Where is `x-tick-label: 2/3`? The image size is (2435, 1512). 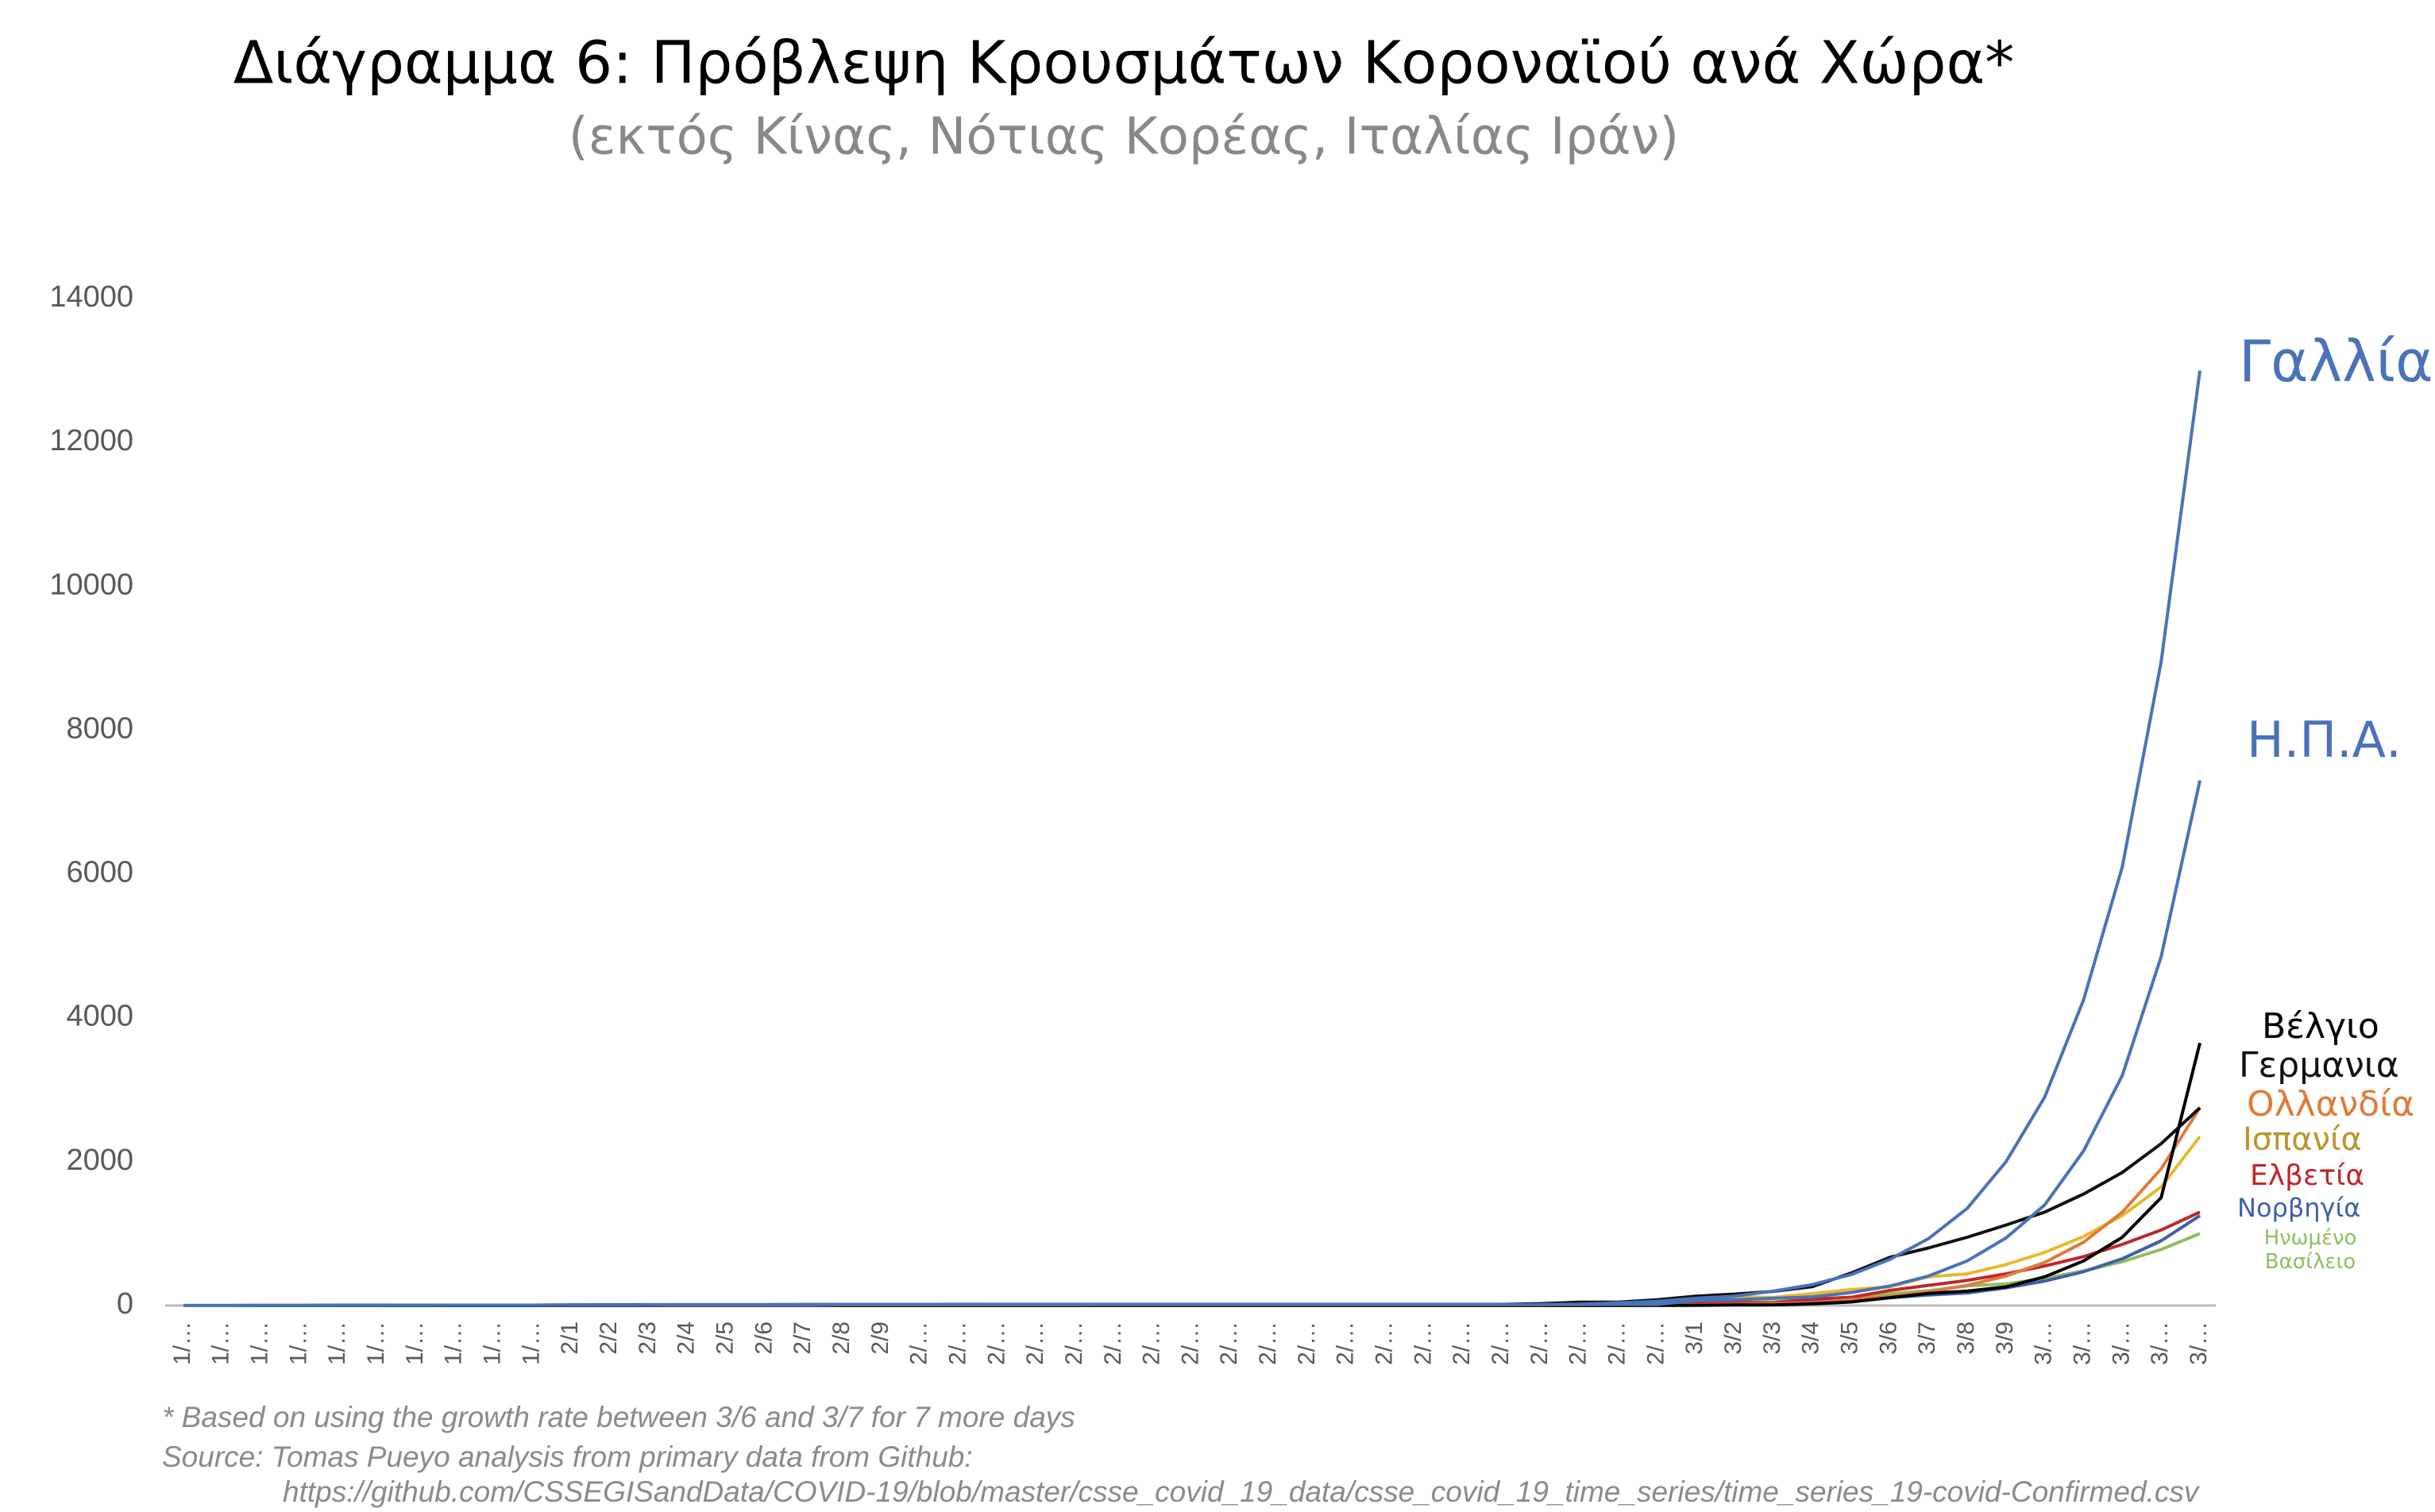
x-tick-label: 2/3 is located at coordinates (648, 1338).